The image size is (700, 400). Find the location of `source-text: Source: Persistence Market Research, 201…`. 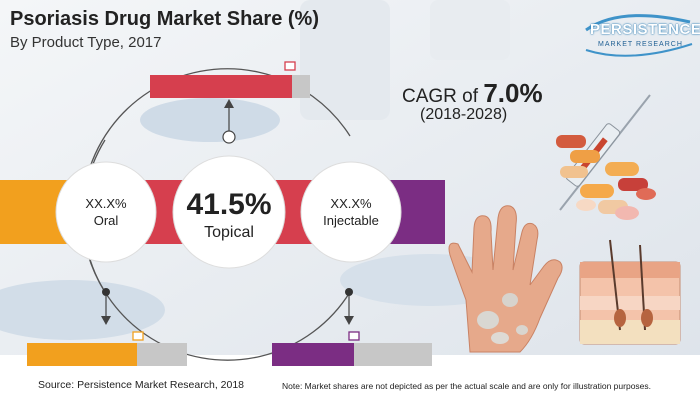

source-text: Source: Persistence Market Research, 201… is located at coordinates (141, 385).